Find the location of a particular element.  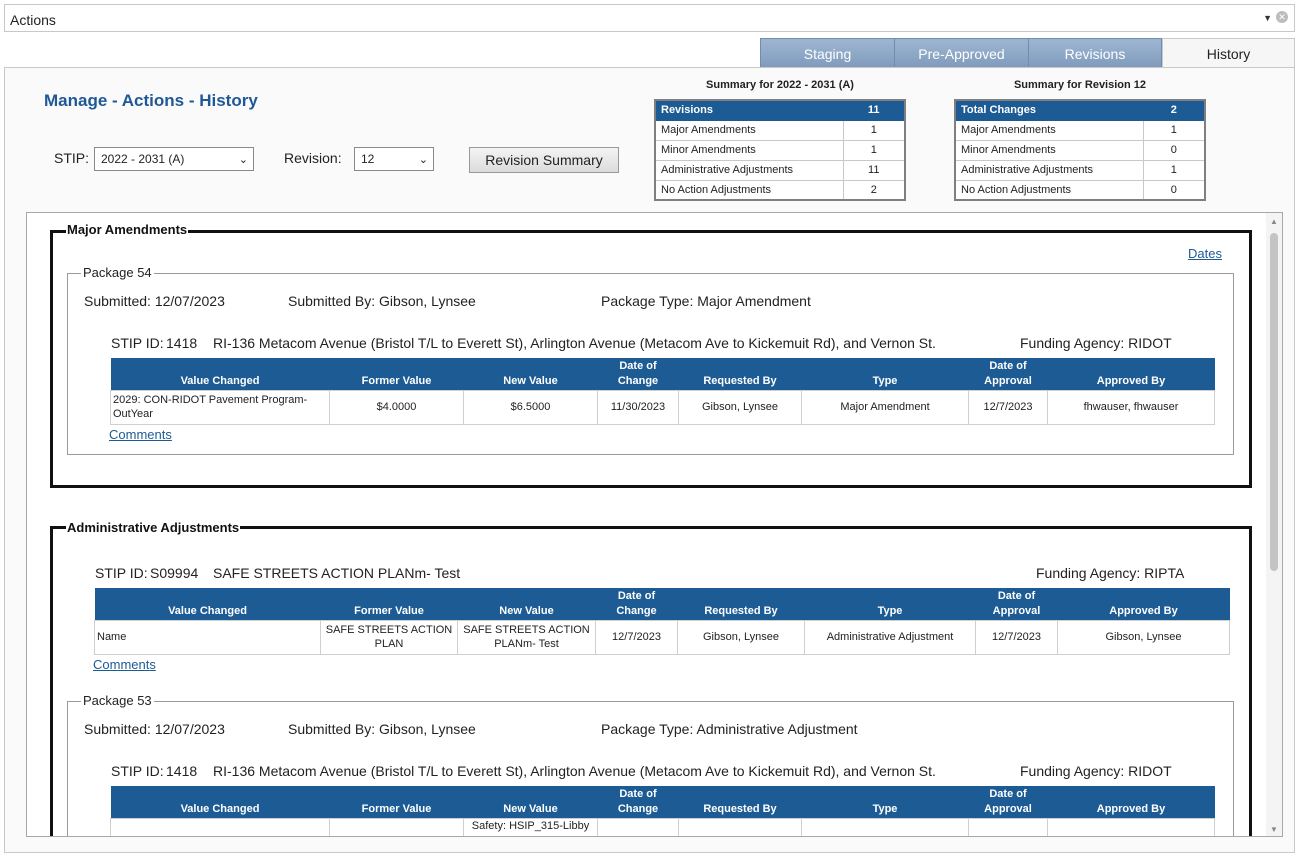

cell-former-value is located at coordinates (396, 826).